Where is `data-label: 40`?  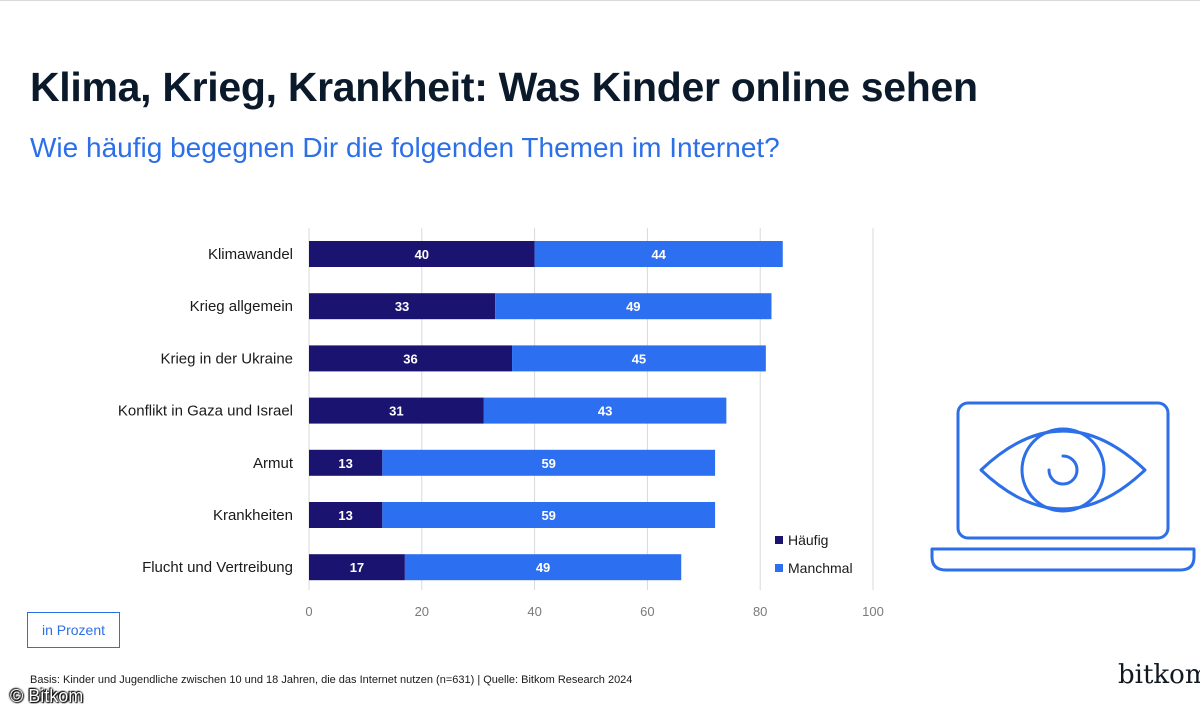
data-label: 40 is located at coordinates (422, 254).